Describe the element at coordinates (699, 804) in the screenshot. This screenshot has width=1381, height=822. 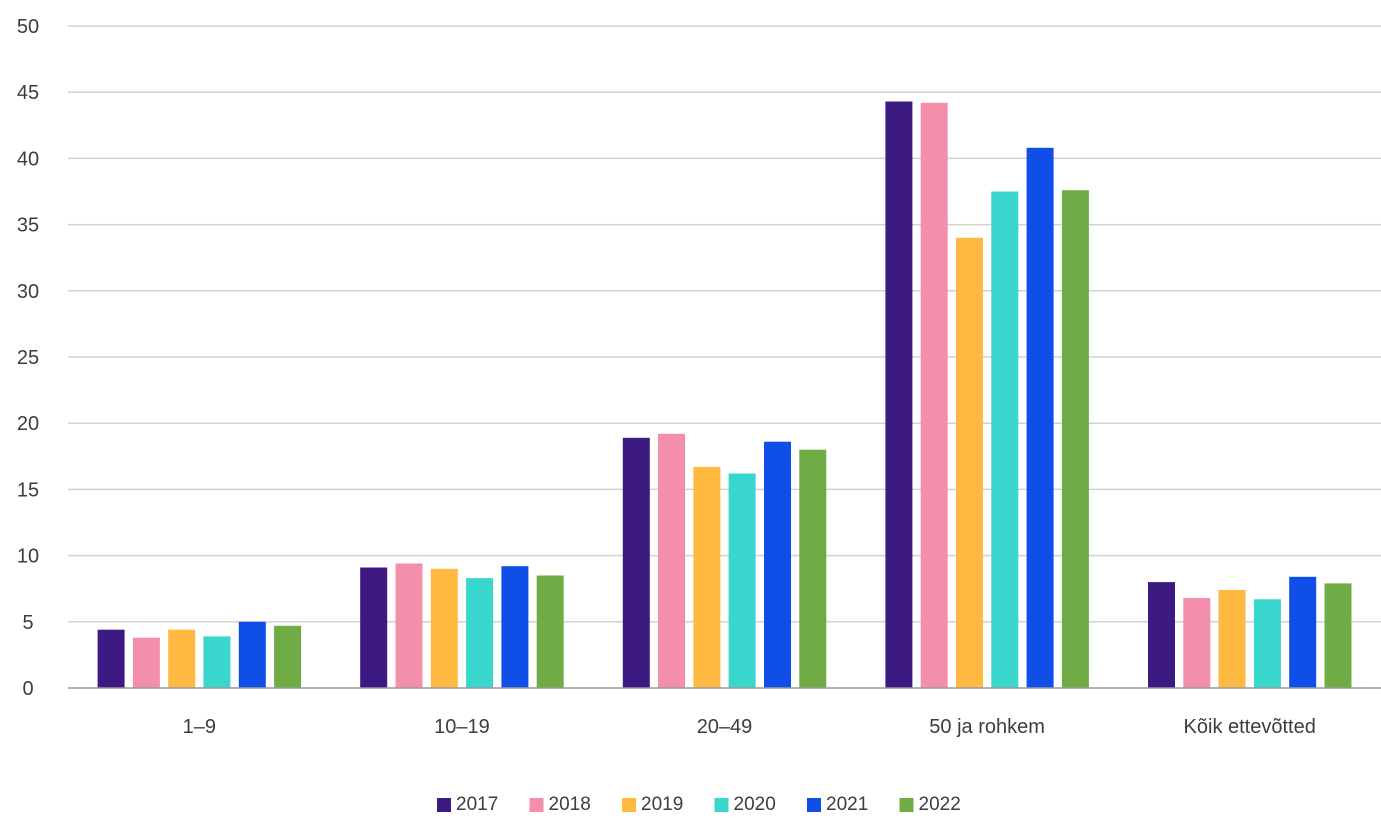
I see `legend: 2017 2018 2019 2020 2021 2022` at that location.